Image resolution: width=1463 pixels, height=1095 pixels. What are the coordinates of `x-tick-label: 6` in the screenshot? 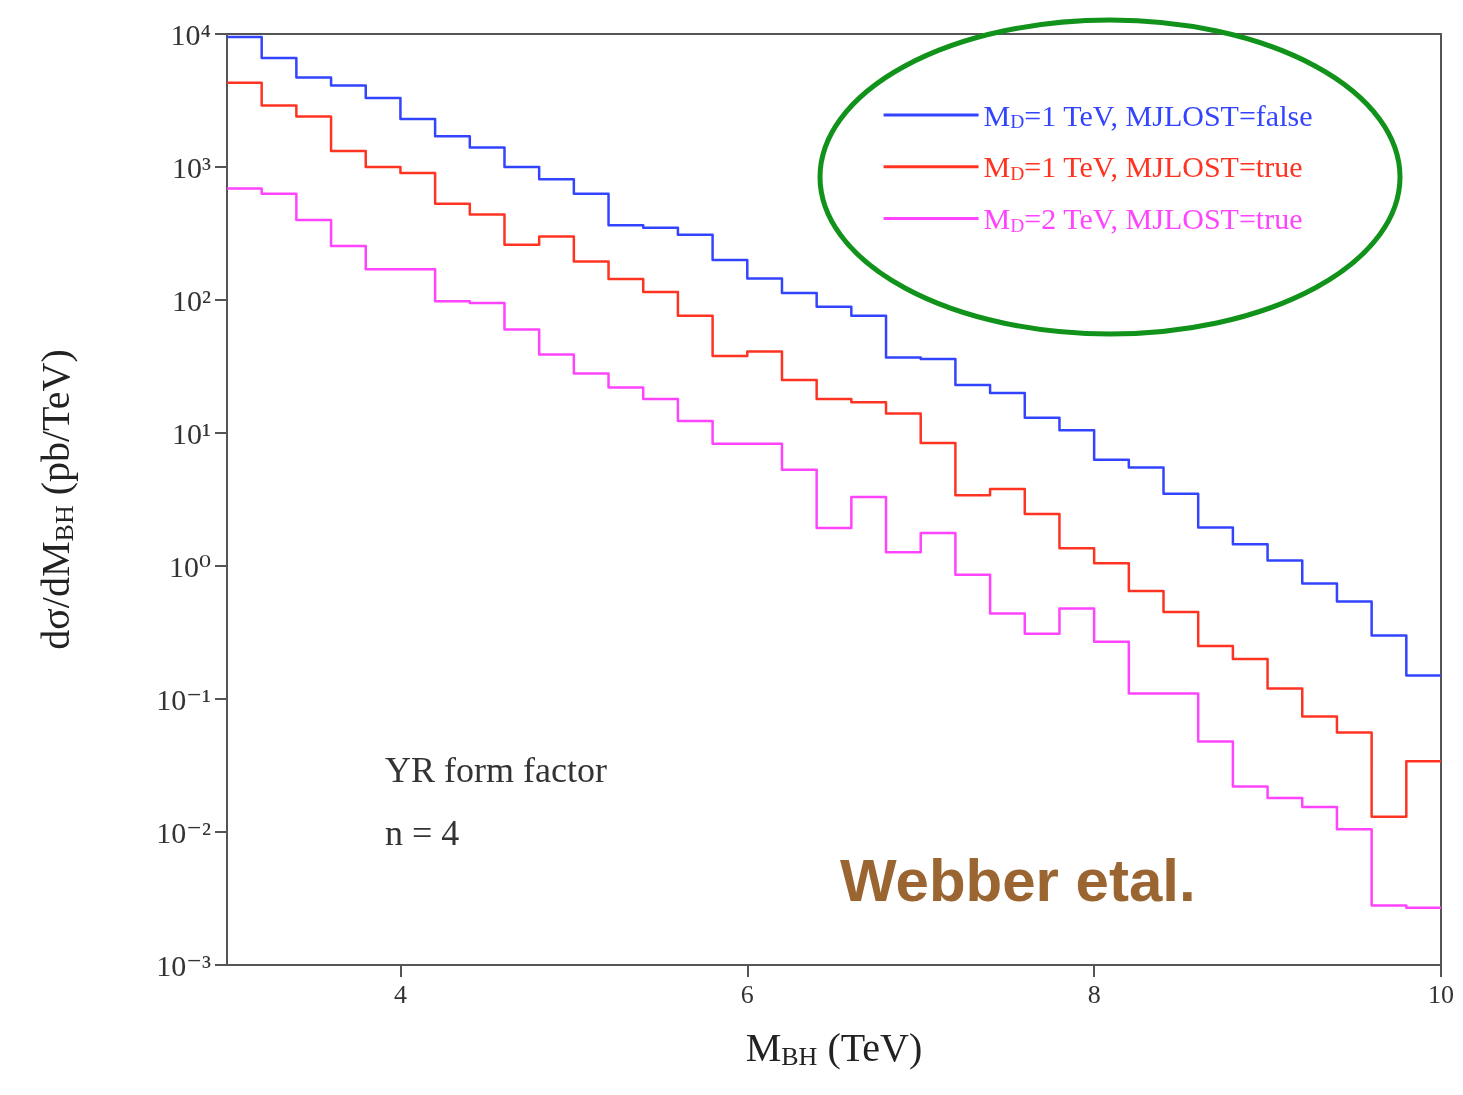 It's located at (747, 994).